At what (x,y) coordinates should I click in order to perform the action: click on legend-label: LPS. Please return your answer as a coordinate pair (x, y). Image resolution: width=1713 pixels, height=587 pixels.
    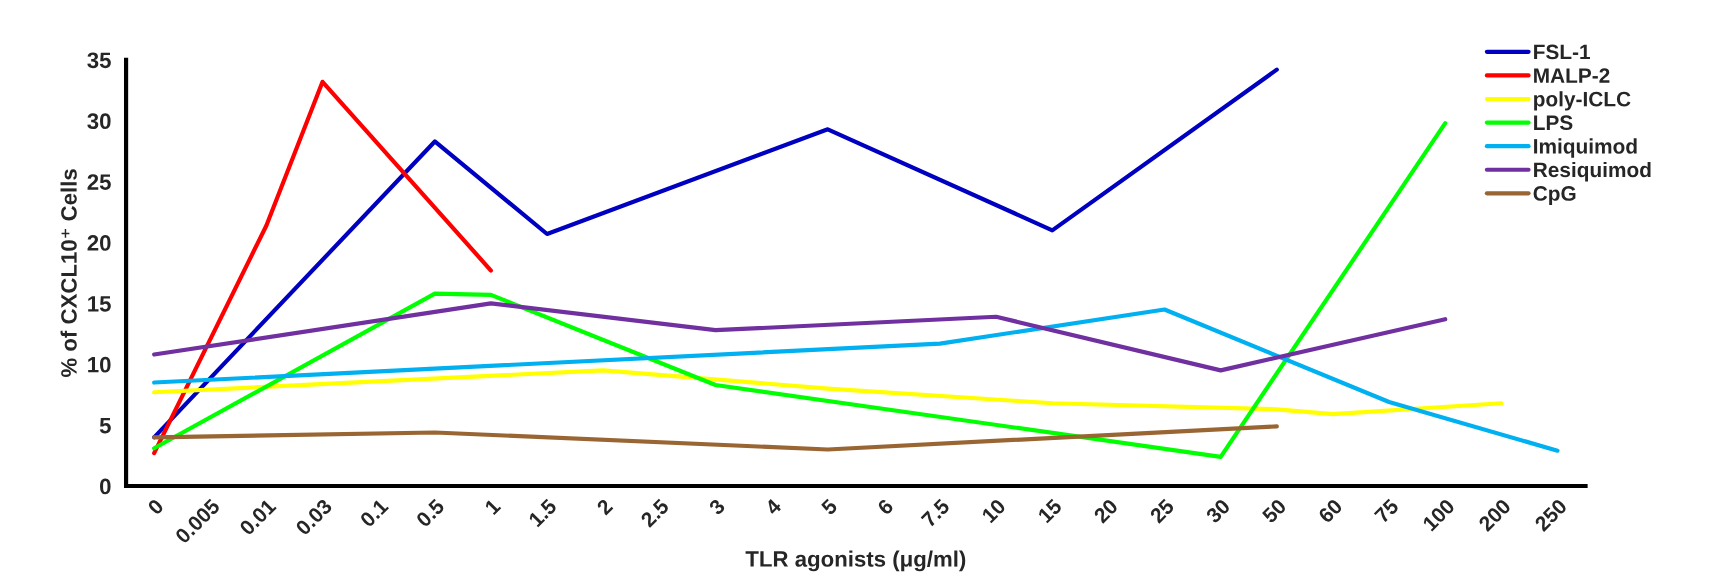
    Looking at the image, I should click on (1553, 123).